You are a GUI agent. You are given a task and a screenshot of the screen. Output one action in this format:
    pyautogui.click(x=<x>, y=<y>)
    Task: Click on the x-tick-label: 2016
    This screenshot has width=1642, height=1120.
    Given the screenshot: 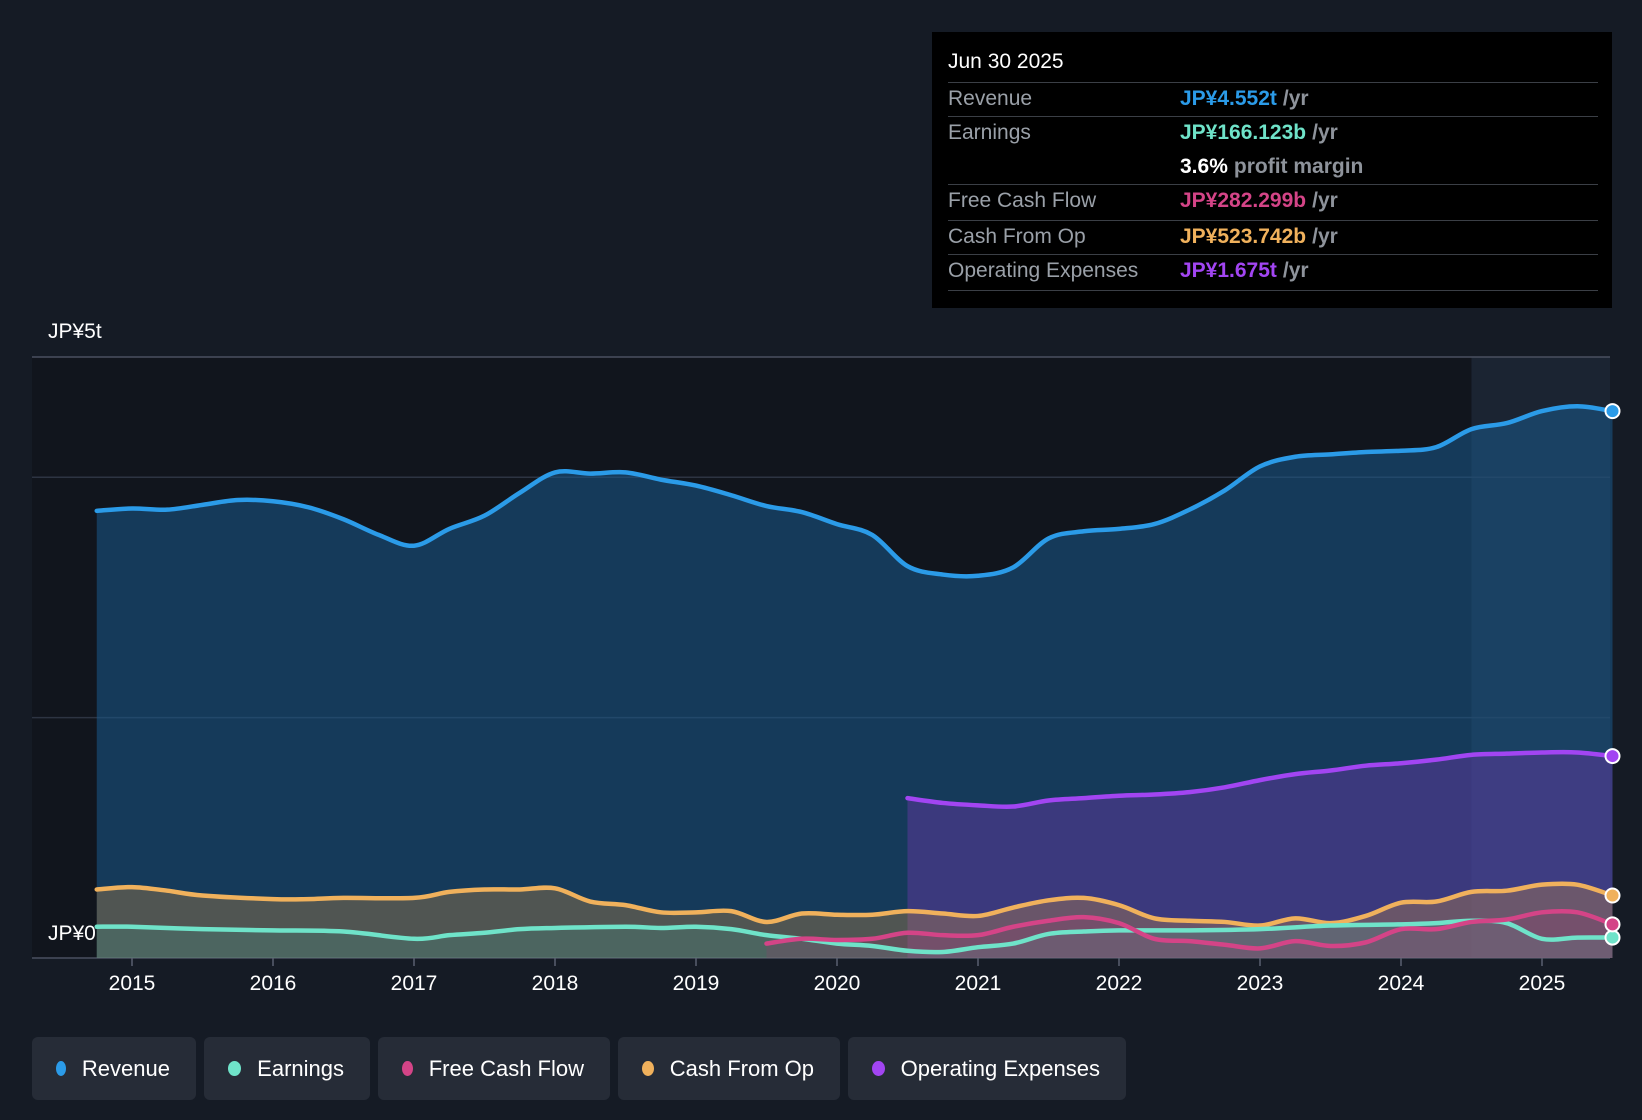 What is the action you would take?
    pyautogui.click(x=273, y=983)
    